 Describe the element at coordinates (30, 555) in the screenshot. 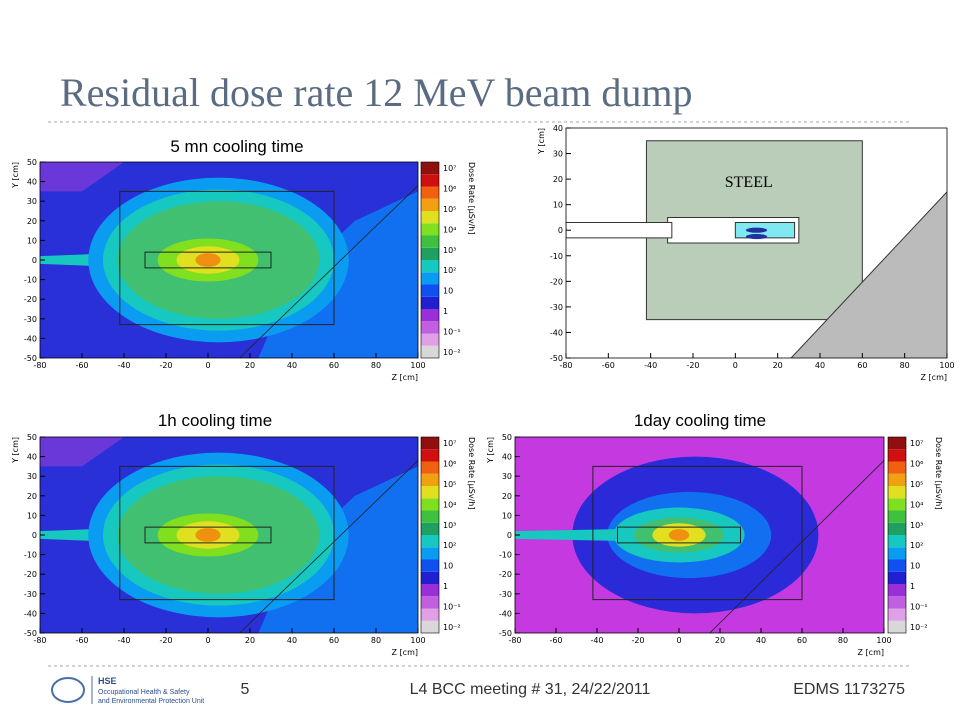

I see `y-tick-label: -10` at that location.